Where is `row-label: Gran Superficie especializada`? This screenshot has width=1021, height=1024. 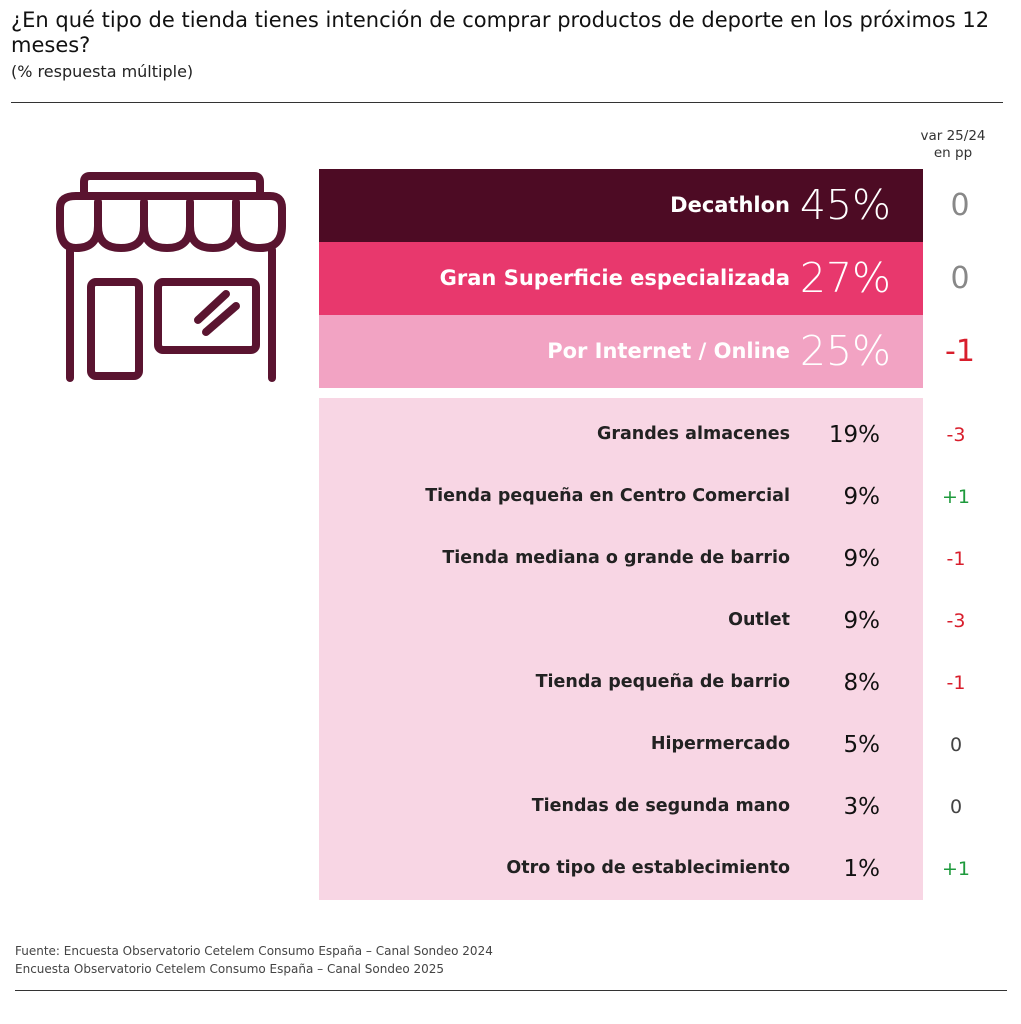 row-label: Gran Superficie especializada is located at coordinates (614, 278).